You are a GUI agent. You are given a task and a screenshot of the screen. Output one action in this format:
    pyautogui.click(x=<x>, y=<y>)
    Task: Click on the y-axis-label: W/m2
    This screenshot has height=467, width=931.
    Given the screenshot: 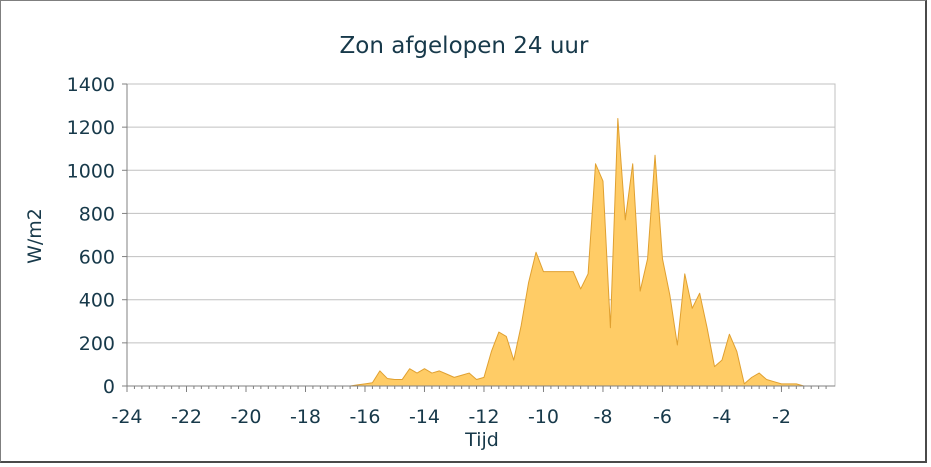 What is the action you would take?
    pyautogui.click(x=35, y=236)
    